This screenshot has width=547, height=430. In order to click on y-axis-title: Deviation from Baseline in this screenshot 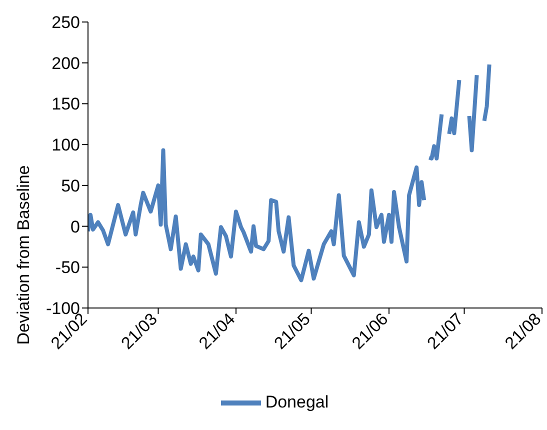, I will do `click(24, 255)`.